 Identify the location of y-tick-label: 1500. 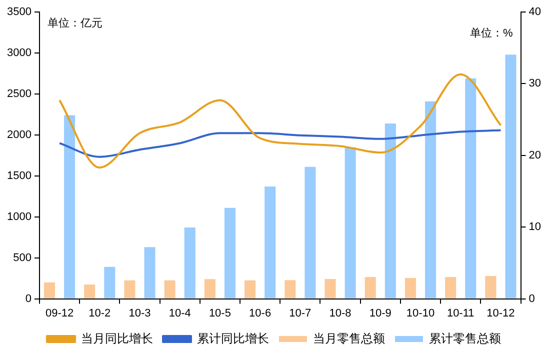
(19, 176).